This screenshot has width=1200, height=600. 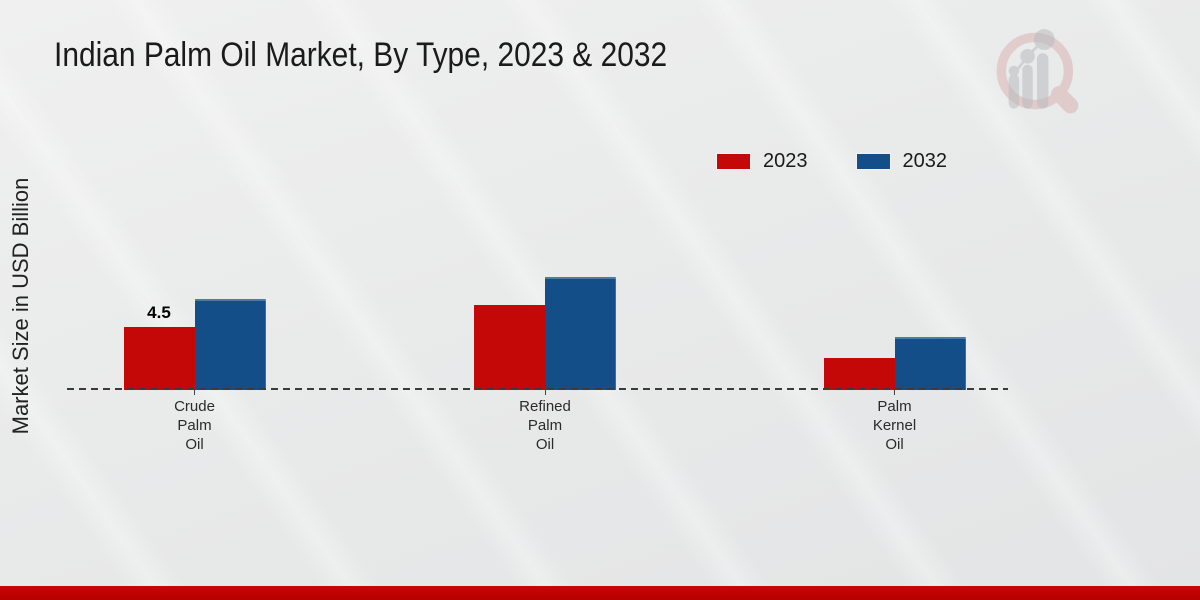 I want to click on category-label-refined-palm-oil: Refined Palm Oil, so click(x=545, y=425).